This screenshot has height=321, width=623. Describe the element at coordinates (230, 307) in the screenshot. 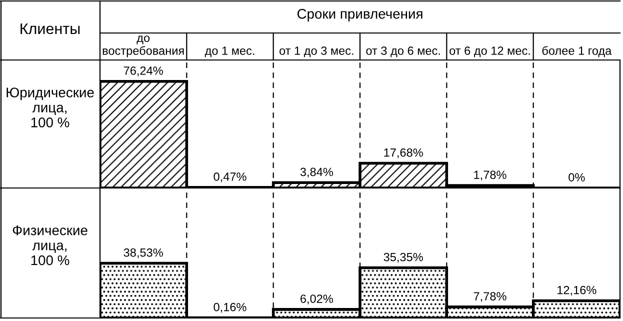

I see `data-label: 0,16%` at that location.